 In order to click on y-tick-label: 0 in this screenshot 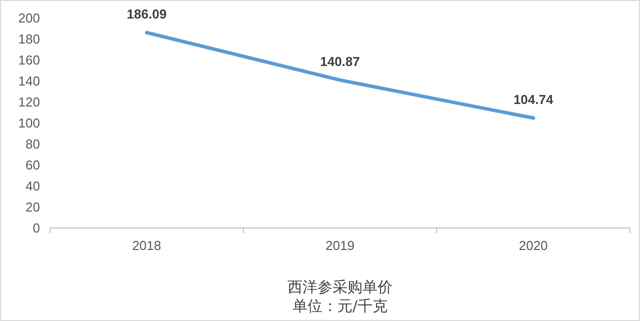, I will do `click(36, 228)`.